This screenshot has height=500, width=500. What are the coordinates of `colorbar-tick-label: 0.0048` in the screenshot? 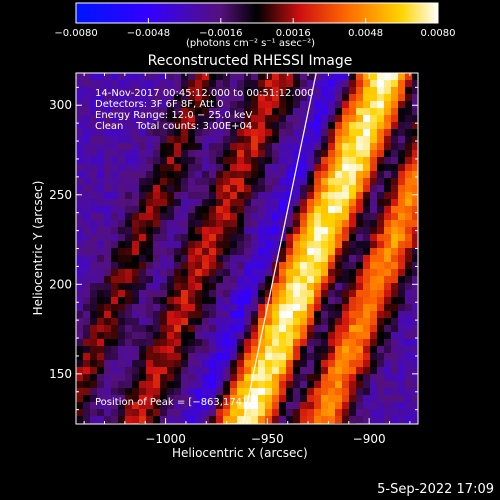 It's located at (365, 33).